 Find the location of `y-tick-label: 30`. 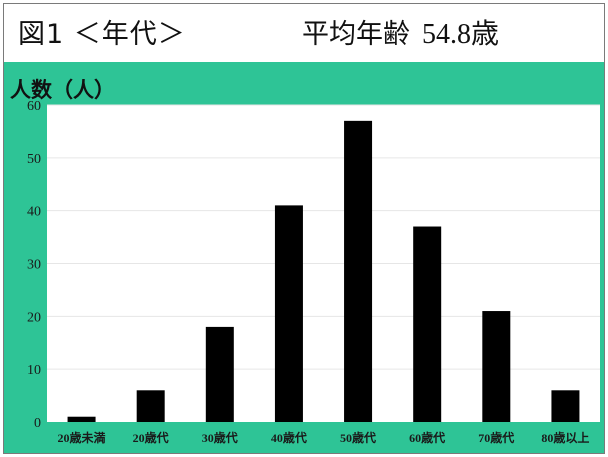

y-tick-label: 30 is located at coordinates (34, 265).